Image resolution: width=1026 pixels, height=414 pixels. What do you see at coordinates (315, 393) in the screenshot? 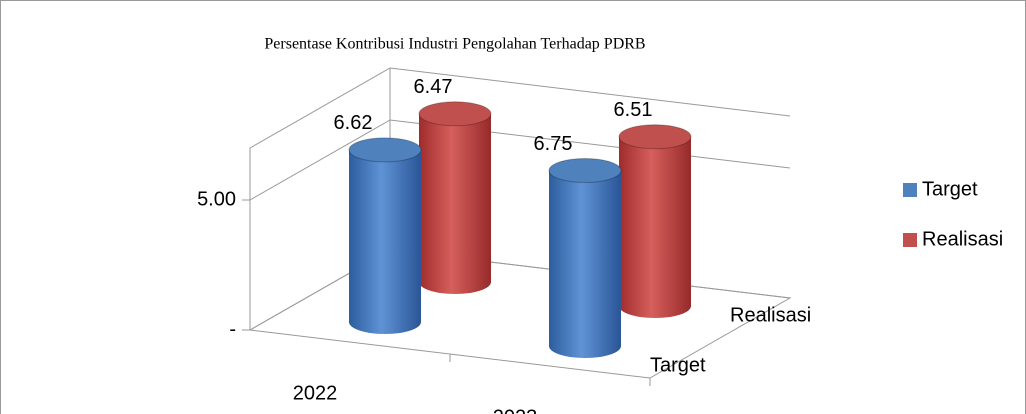
I see `x-tick-label: 2022` at bounding box center [315, 393].